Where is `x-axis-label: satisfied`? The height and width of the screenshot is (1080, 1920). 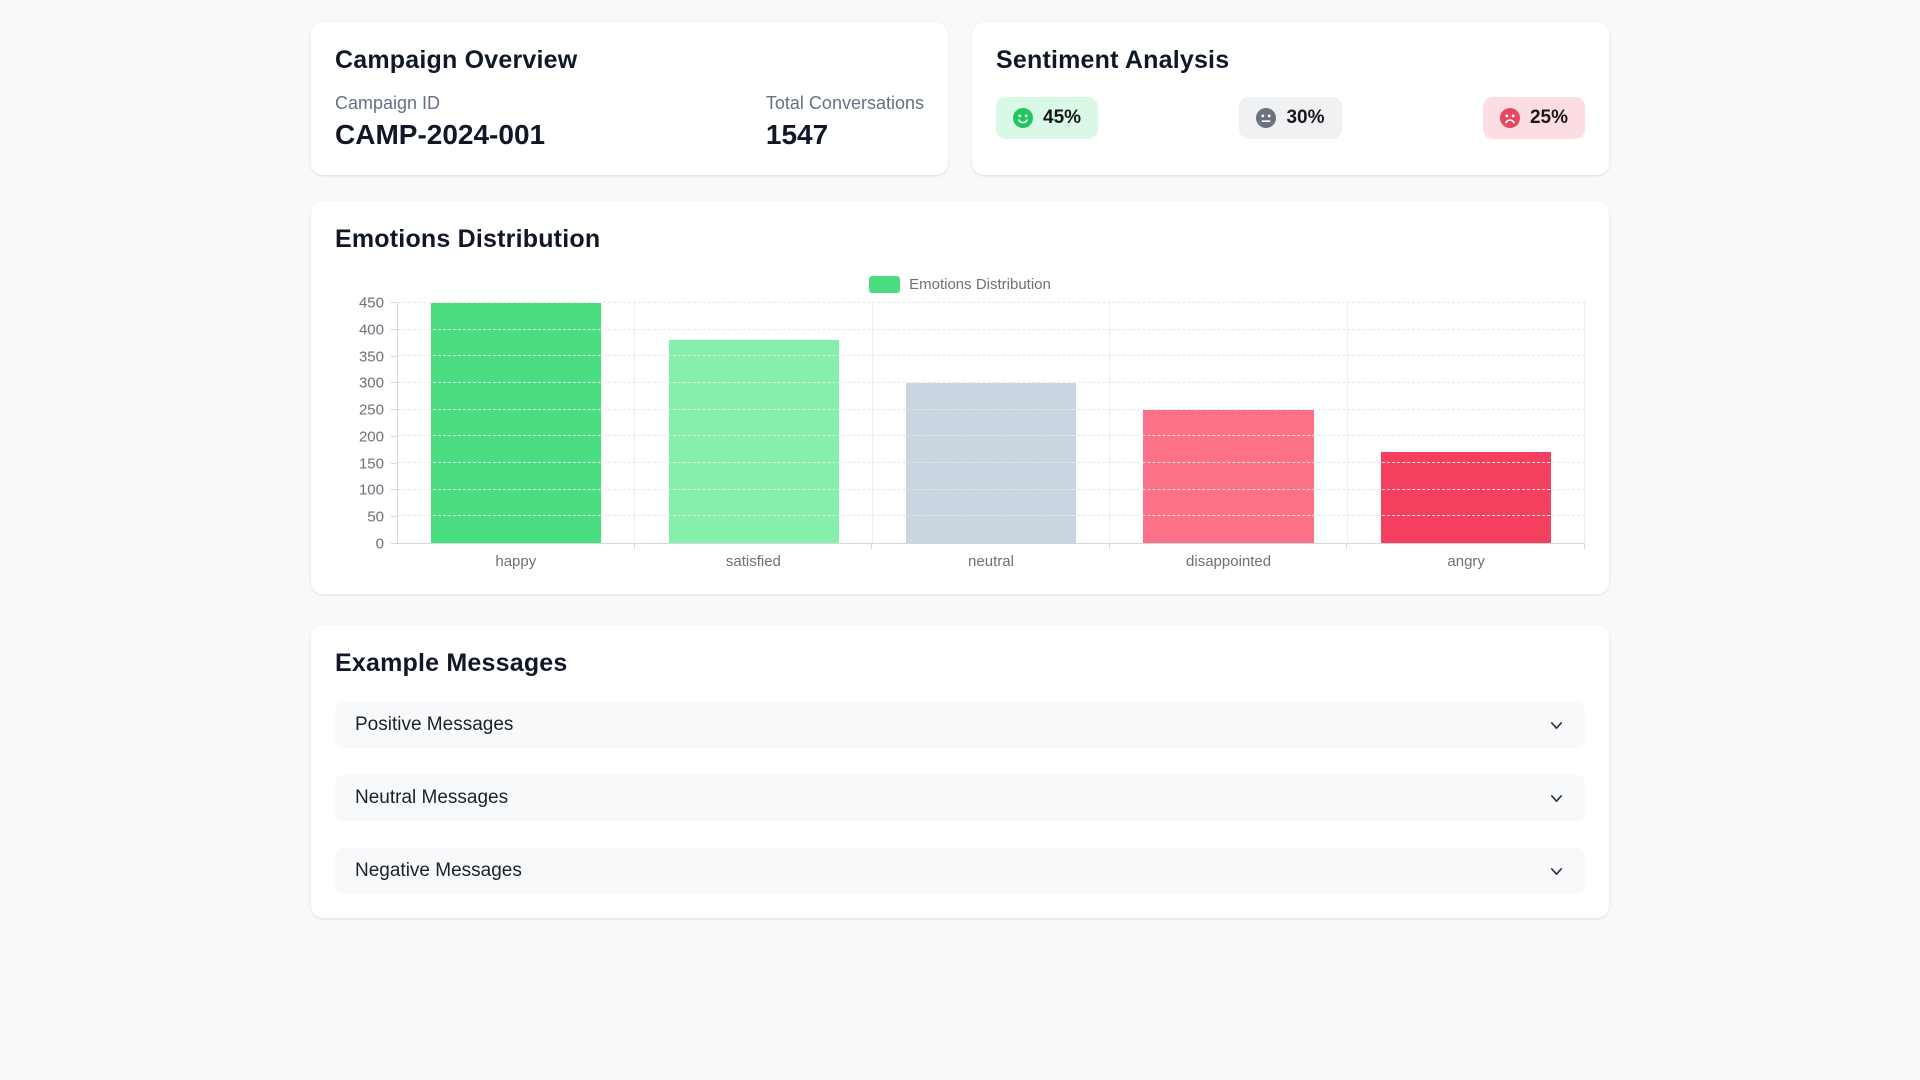
x-axis-label: satisfied is located at coordinates (754, 557).